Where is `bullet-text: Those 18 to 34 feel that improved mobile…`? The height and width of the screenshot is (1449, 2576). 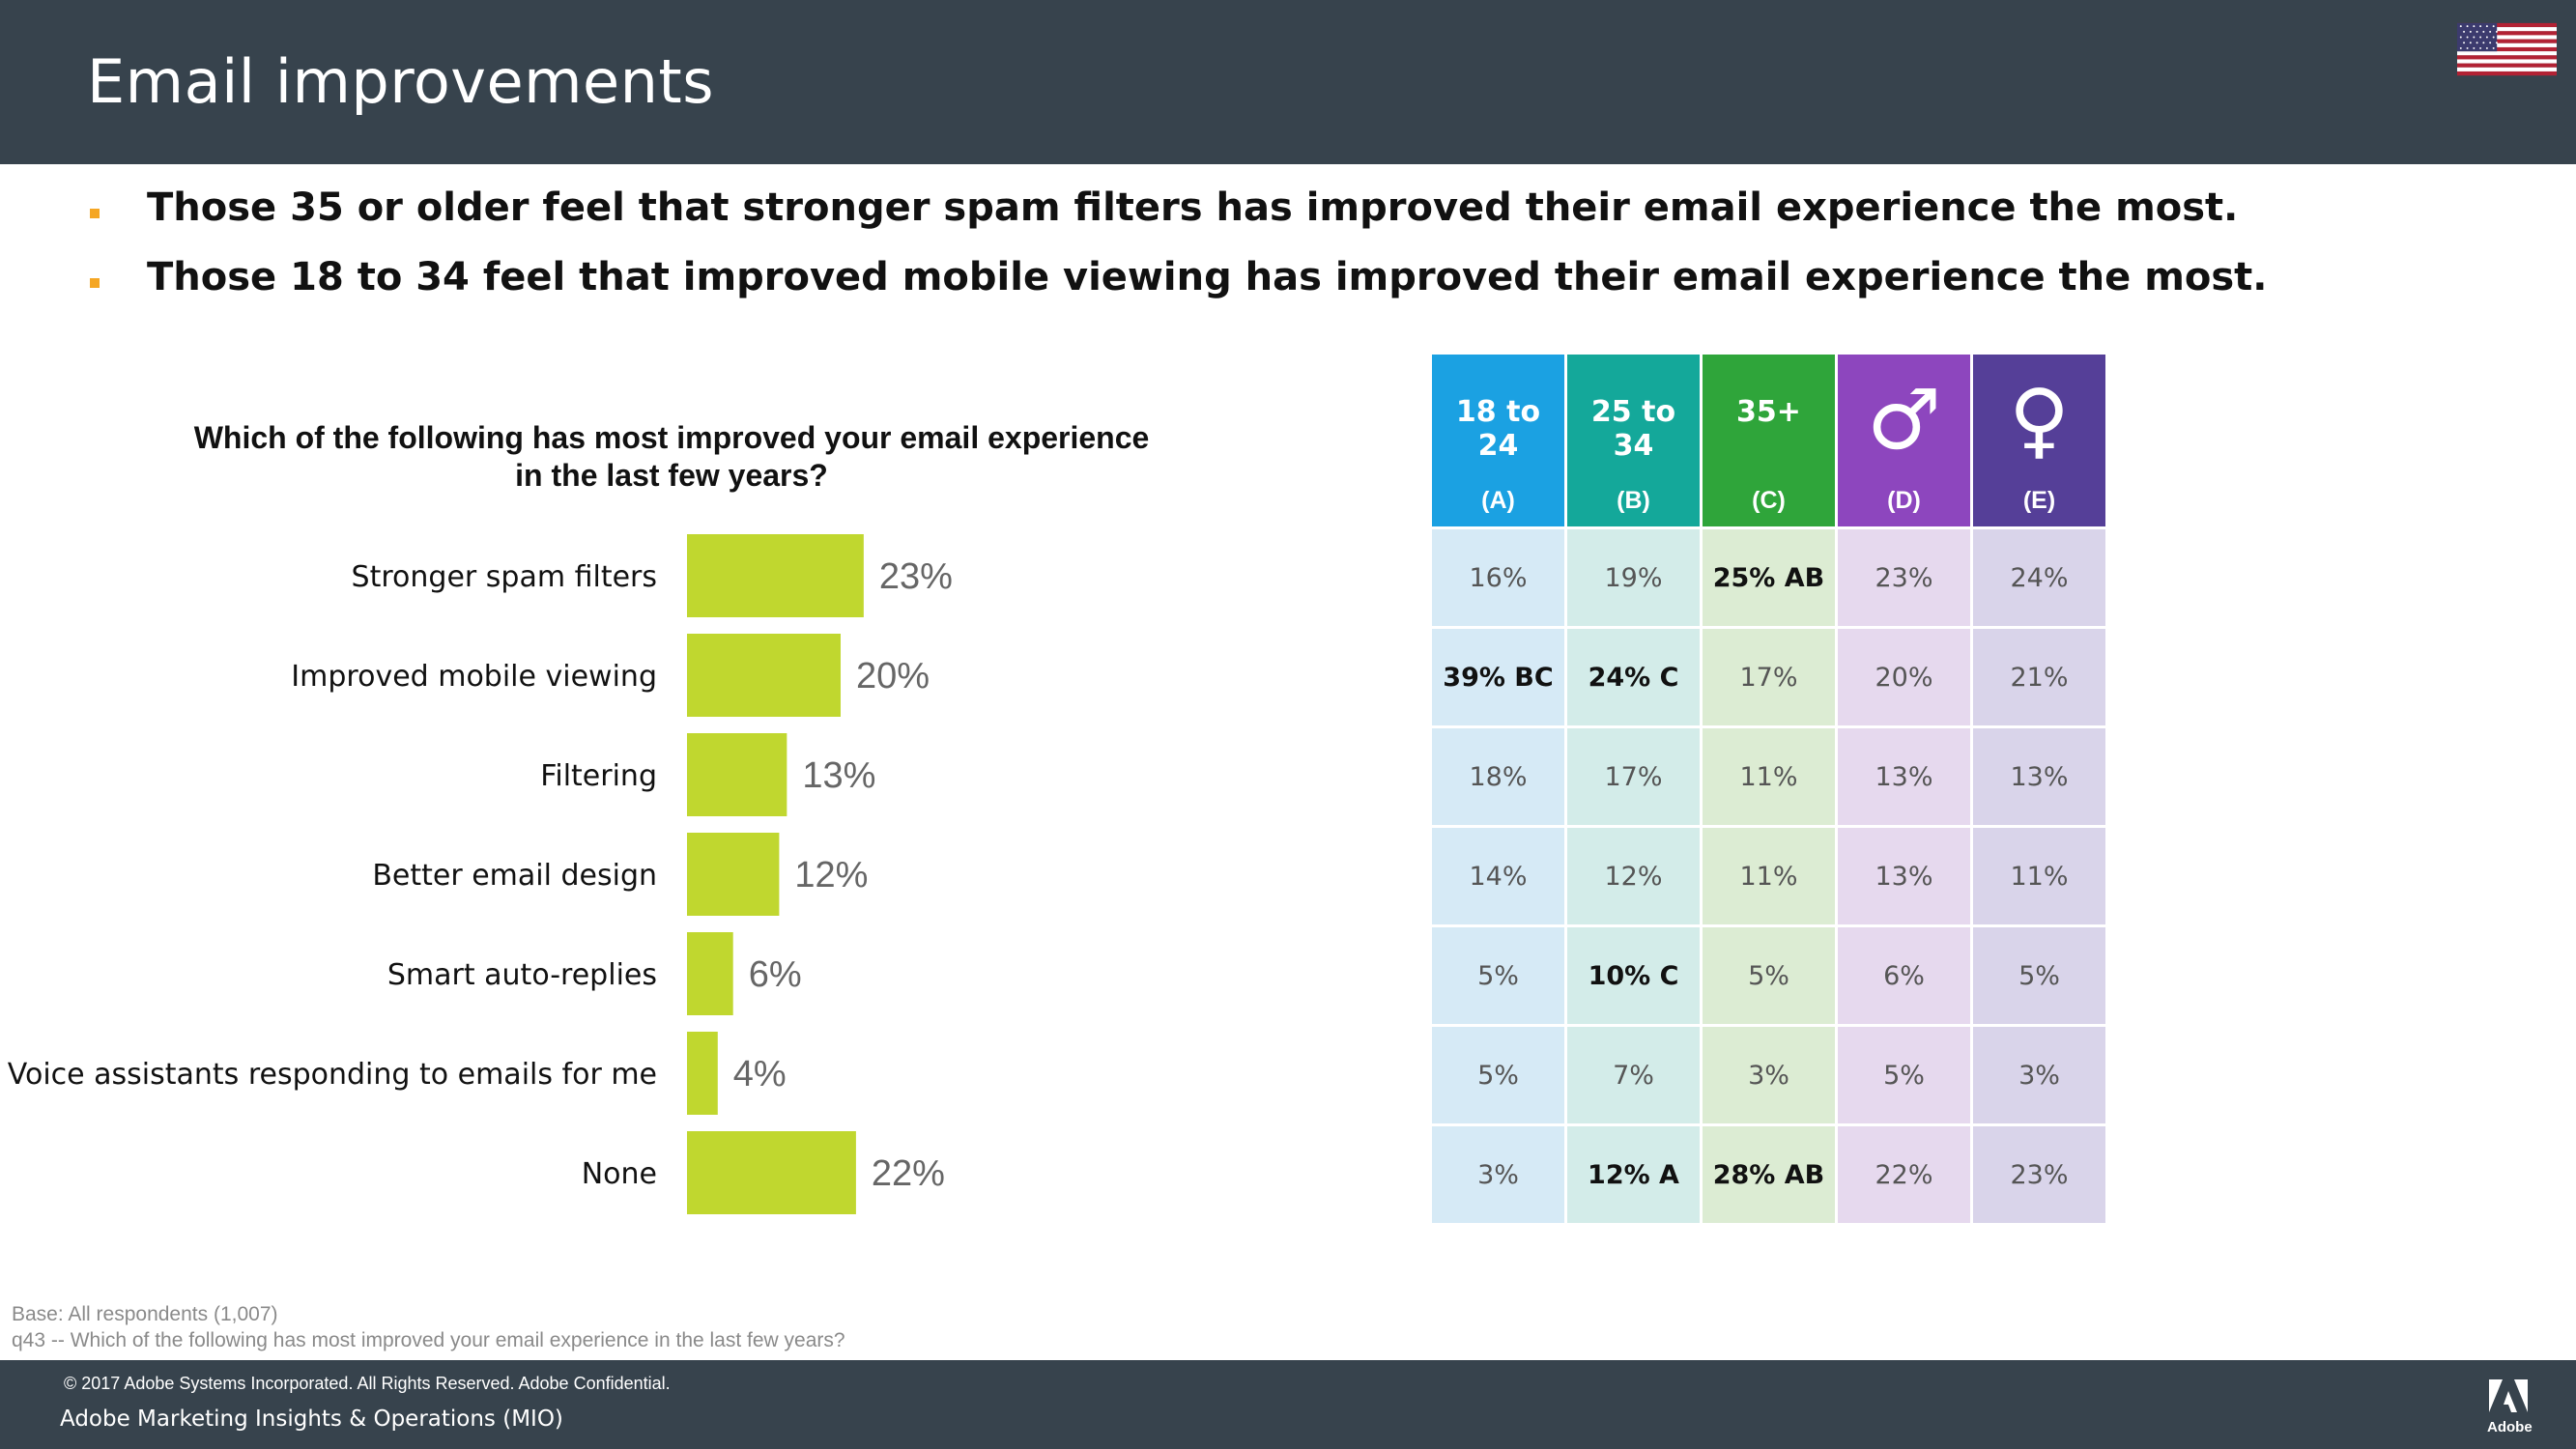
bullet-text: Those 18 to 34 feel that improved mobile… is located at coordinates (1208, 277).